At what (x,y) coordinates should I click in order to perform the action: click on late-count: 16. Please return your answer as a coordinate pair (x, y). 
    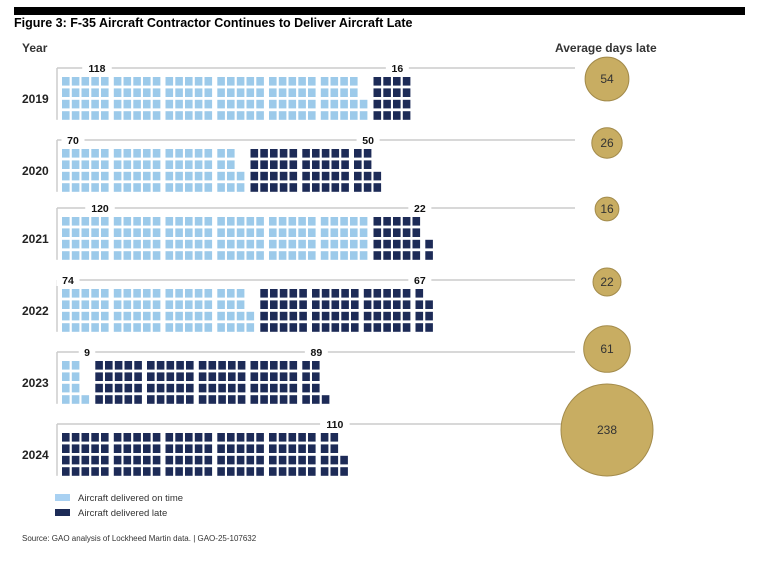
    Looking at the image, I should click on (398, 69).